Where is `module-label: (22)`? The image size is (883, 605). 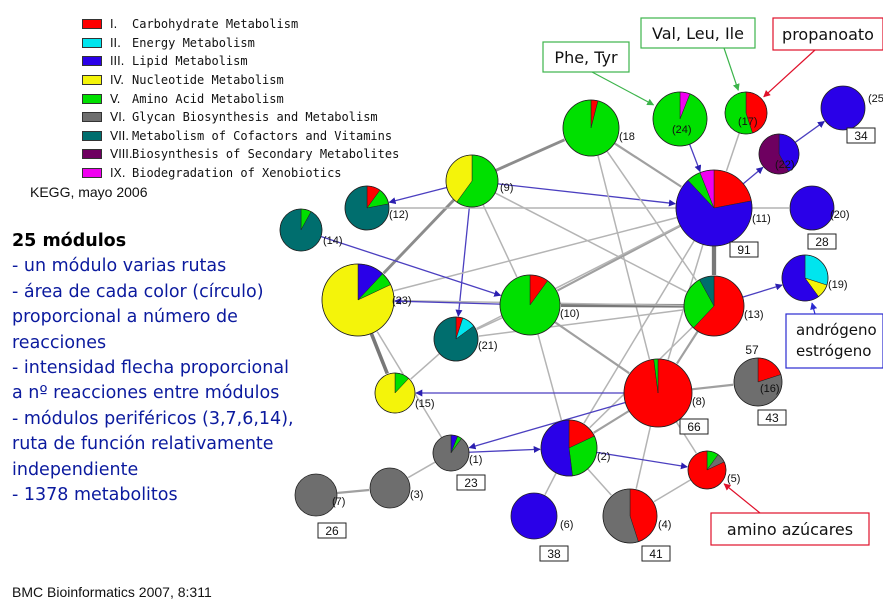
module-label: (22) is located at coordinates (785, 165).